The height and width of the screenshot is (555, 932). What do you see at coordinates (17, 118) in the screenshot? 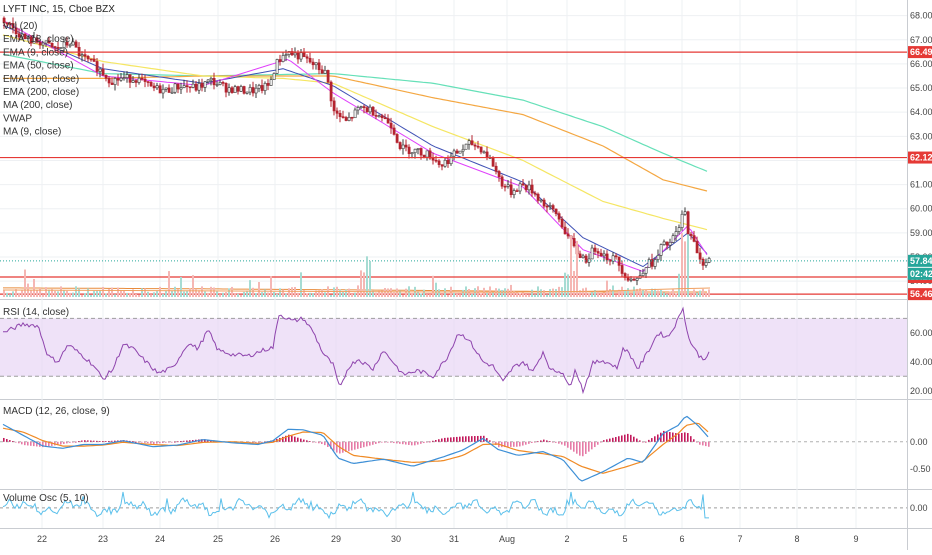
I see `legend-item-7: VWAP` at bounding box center [17, 118].